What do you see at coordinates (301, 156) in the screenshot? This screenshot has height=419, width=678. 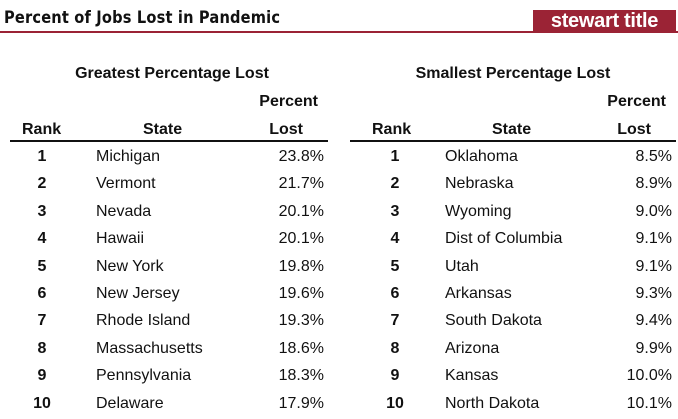 I see `percent-cell: 23.8%` at bounding box center [301, 156].